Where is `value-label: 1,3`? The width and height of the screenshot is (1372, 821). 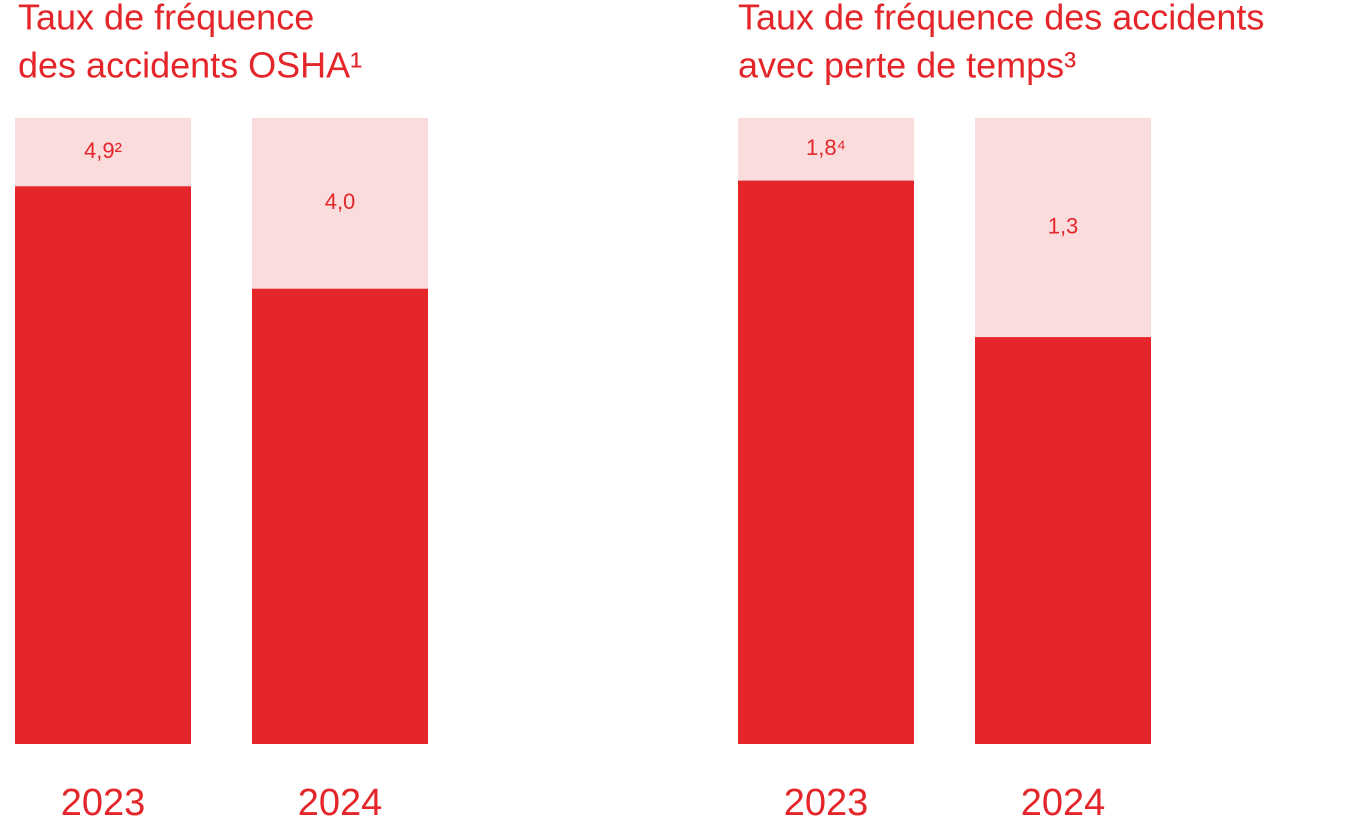
value-label: 1,3 is located at coordinates (1063, 225).